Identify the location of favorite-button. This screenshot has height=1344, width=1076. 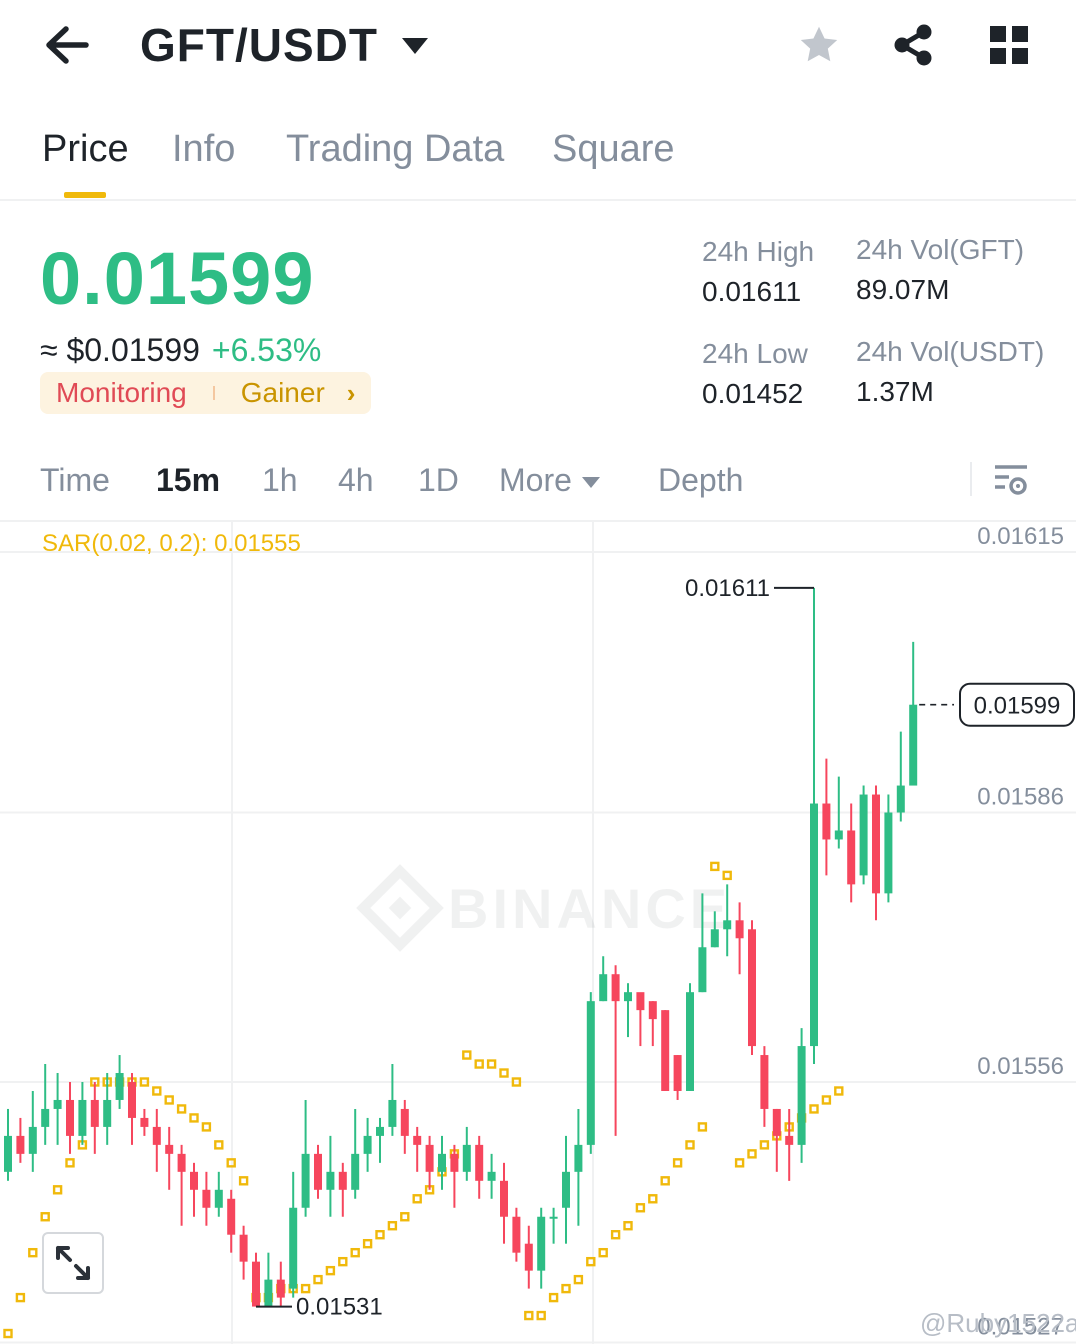
(819, 47).